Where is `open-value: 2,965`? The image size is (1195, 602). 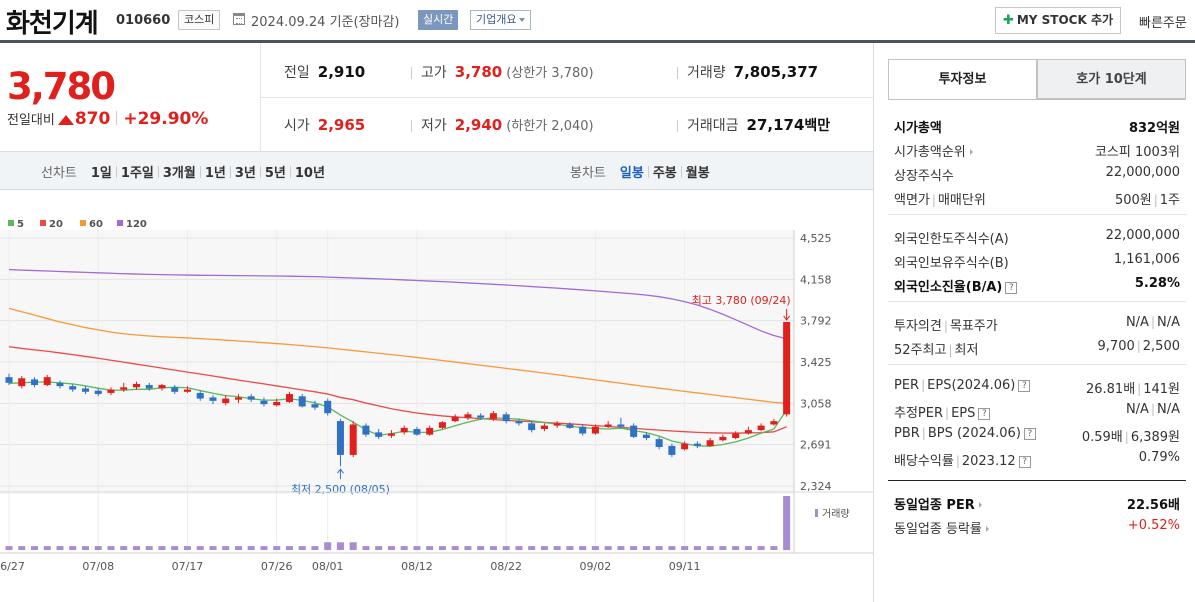 open-value: 2,965 is located at coordinates (341, 125).